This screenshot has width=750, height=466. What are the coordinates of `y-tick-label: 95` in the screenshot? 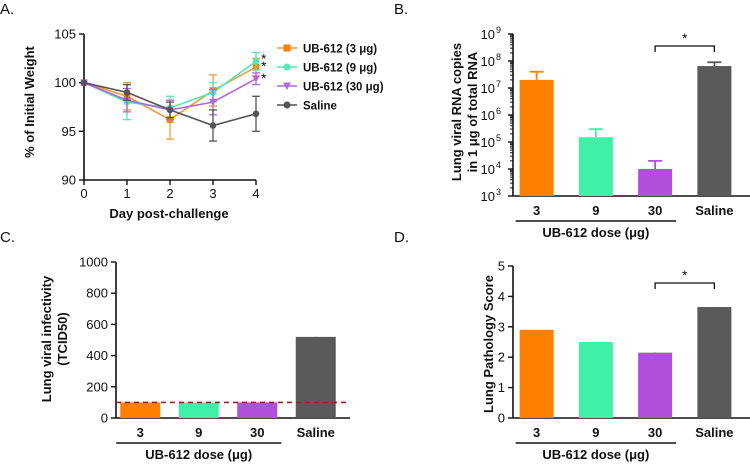 It's located at (69, 131).